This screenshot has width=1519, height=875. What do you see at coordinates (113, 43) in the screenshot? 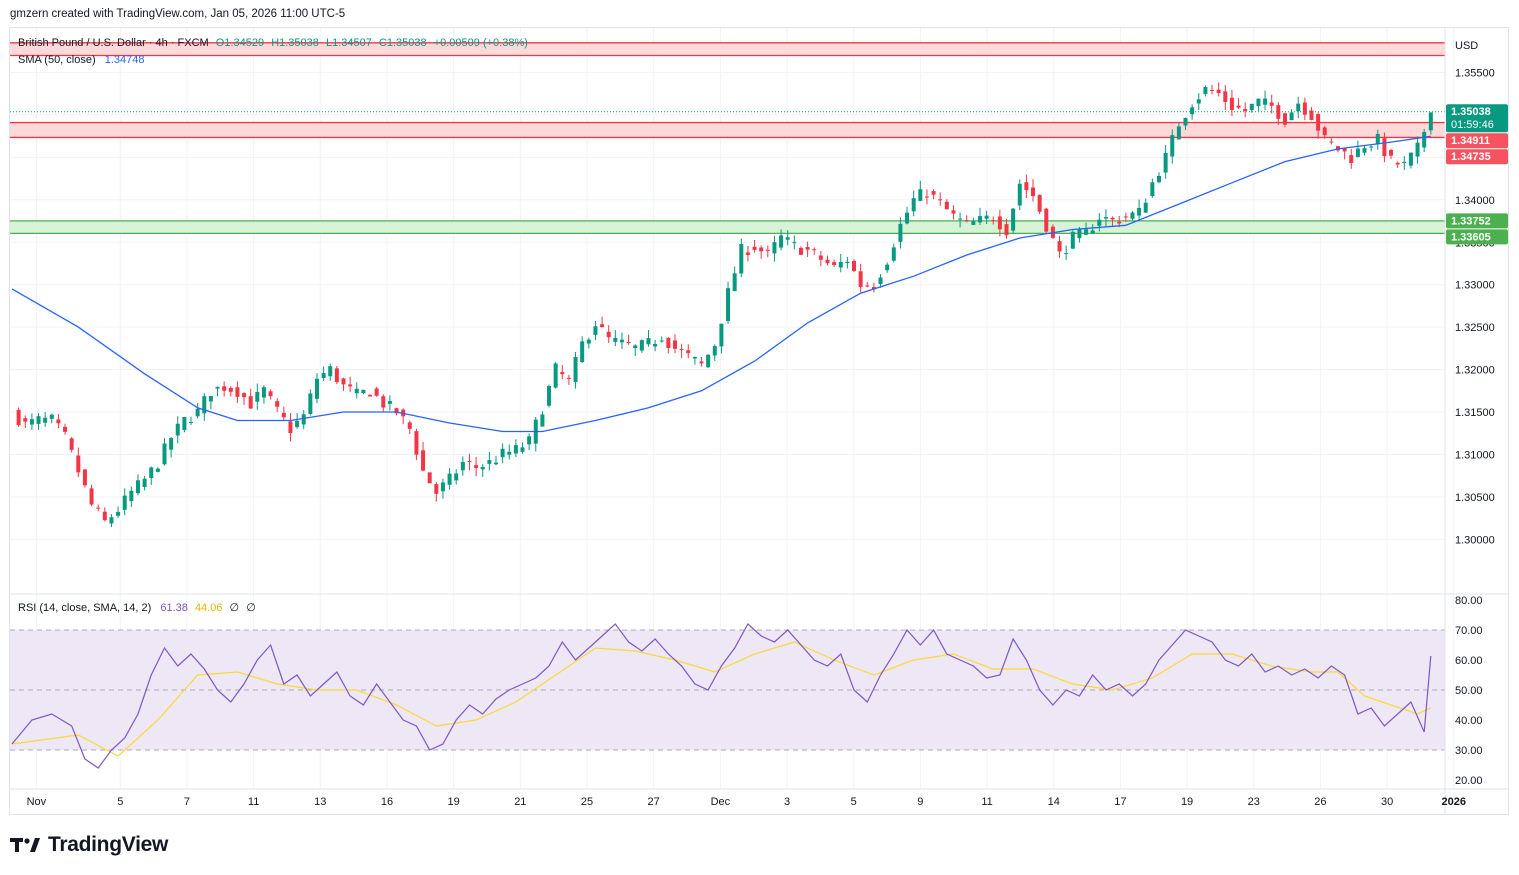
I see `symbol-name: British Pound / U.S. Dollar · 4h · FXCM` at bounding box center [113, 43].